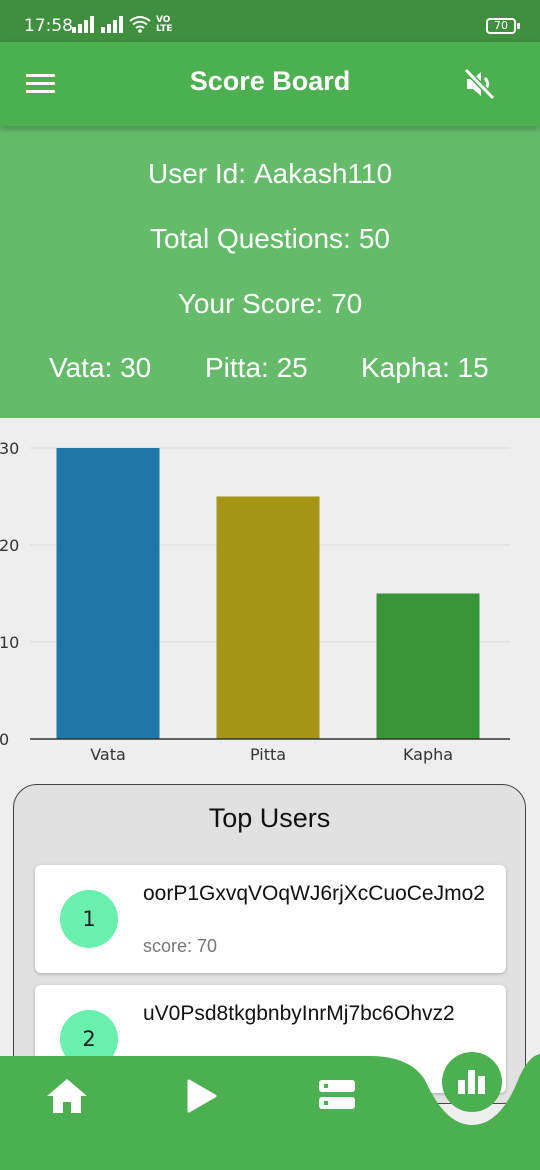  Describe the element at coordinates (108, 593) in the screenshot. I see `bar-vata` at that location.